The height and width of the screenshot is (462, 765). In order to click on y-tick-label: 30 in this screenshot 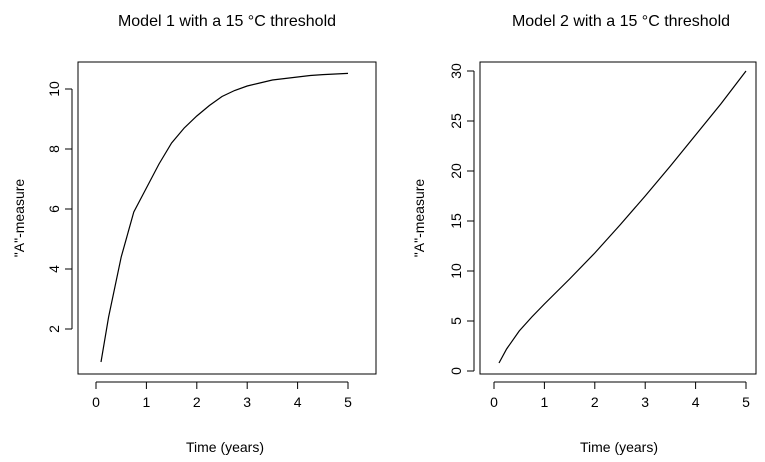, I will do `click(456, 71)`.